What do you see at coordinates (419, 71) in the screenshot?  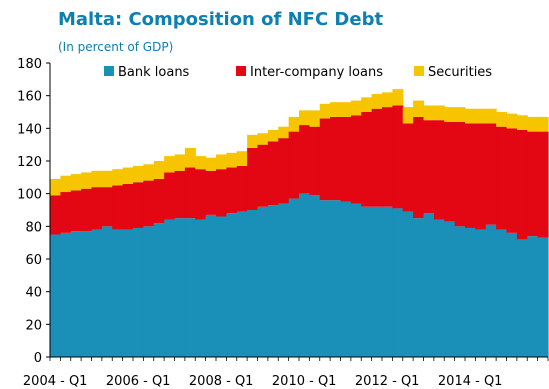 I see `legend-swatch-securities` at bounding box center [419, 71].